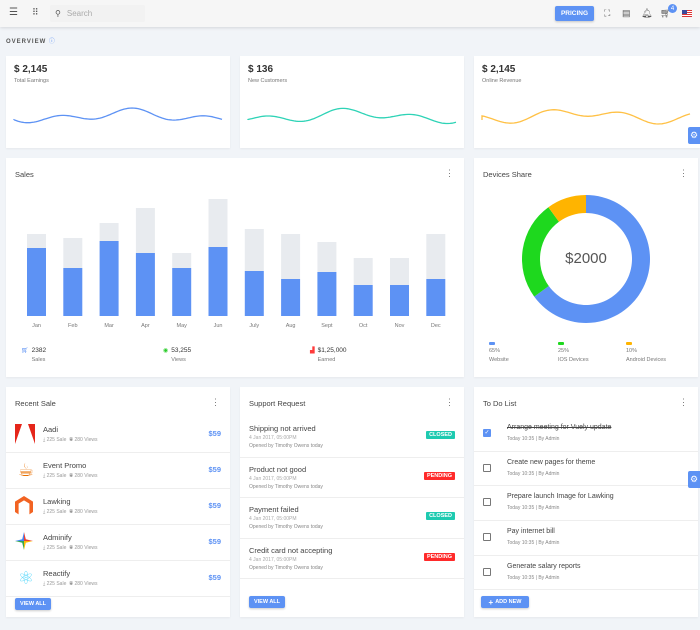  I want to click on footer-value: 53,255, so click(181, 350).